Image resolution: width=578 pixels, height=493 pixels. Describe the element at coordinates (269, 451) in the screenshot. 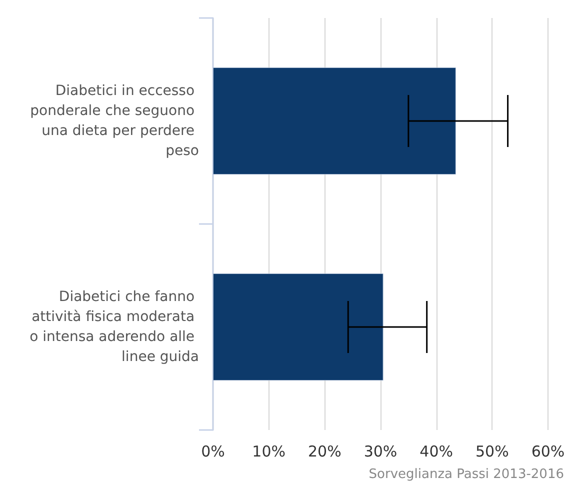

I see `x-tick-label: 10%` at that location.